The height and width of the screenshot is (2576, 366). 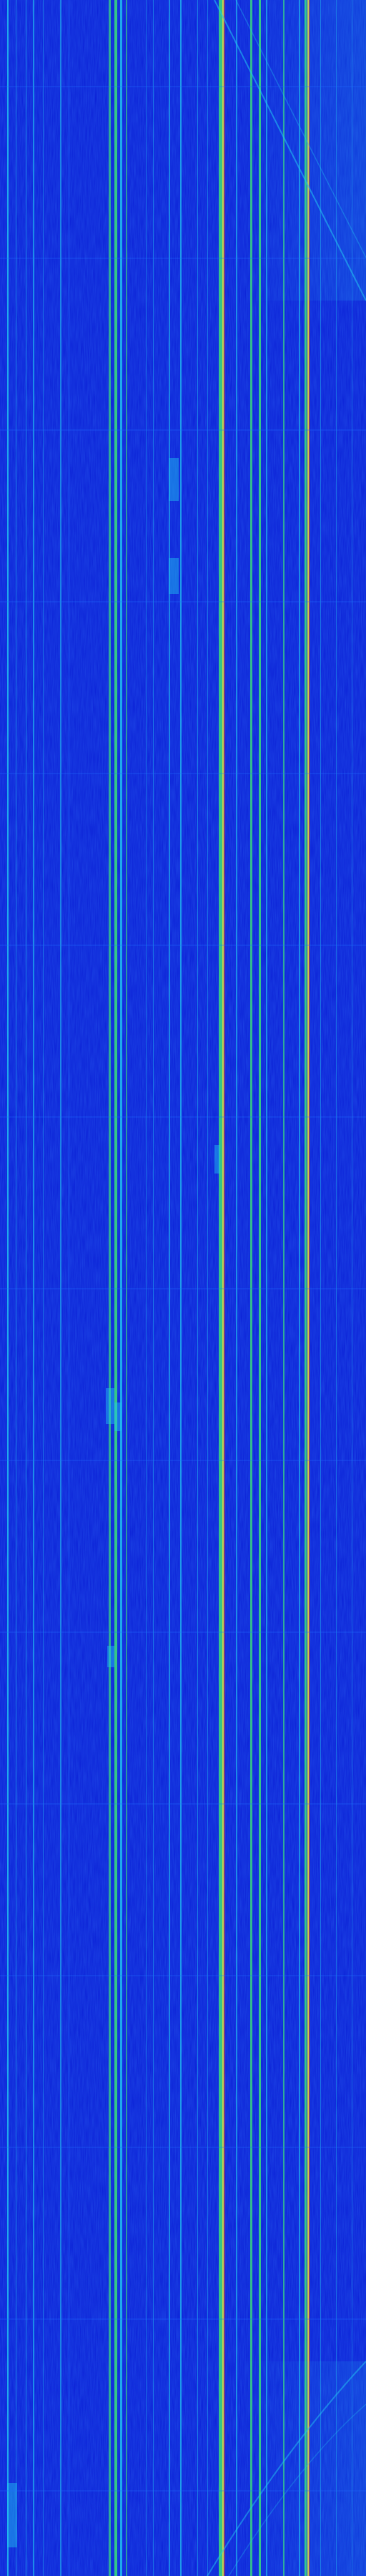 What do you see at coordinates (304, 2468) in the screenshot?
I see `sweep-haze-bottom` at bounding box center [304, 2468].